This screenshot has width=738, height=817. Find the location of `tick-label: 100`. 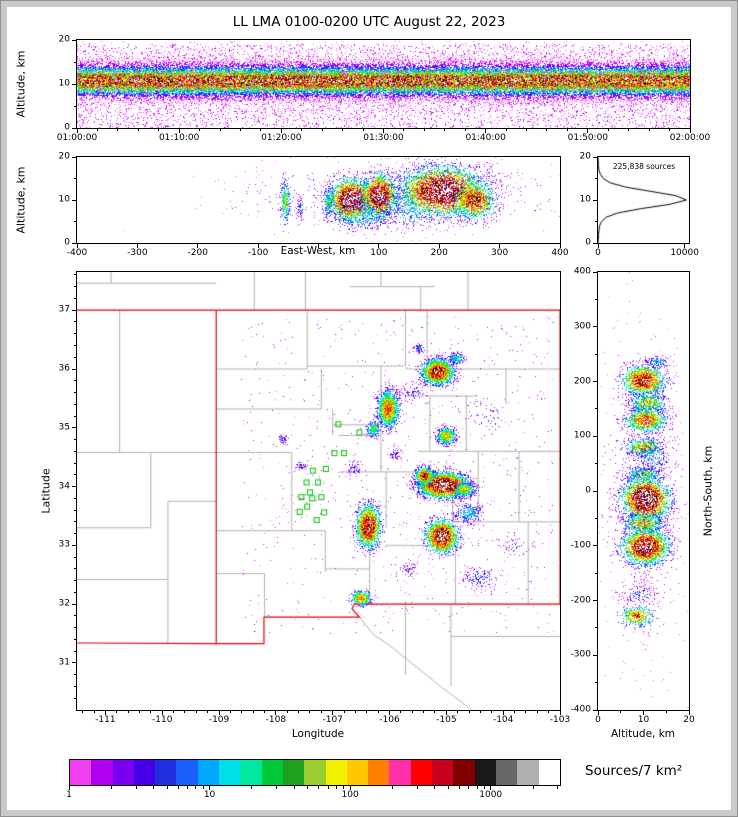

tick-label: 100 is located at coordinates (350, 795).